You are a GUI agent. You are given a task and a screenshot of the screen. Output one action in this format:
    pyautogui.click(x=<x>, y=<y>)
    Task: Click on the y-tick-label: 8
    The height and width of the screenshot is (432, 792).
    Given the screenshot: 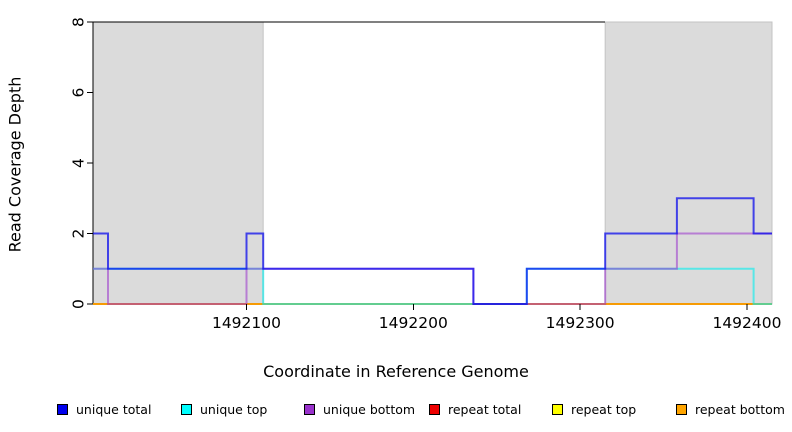 What is the action you would take?
    pyautogui.click(x=79, y=22)
    